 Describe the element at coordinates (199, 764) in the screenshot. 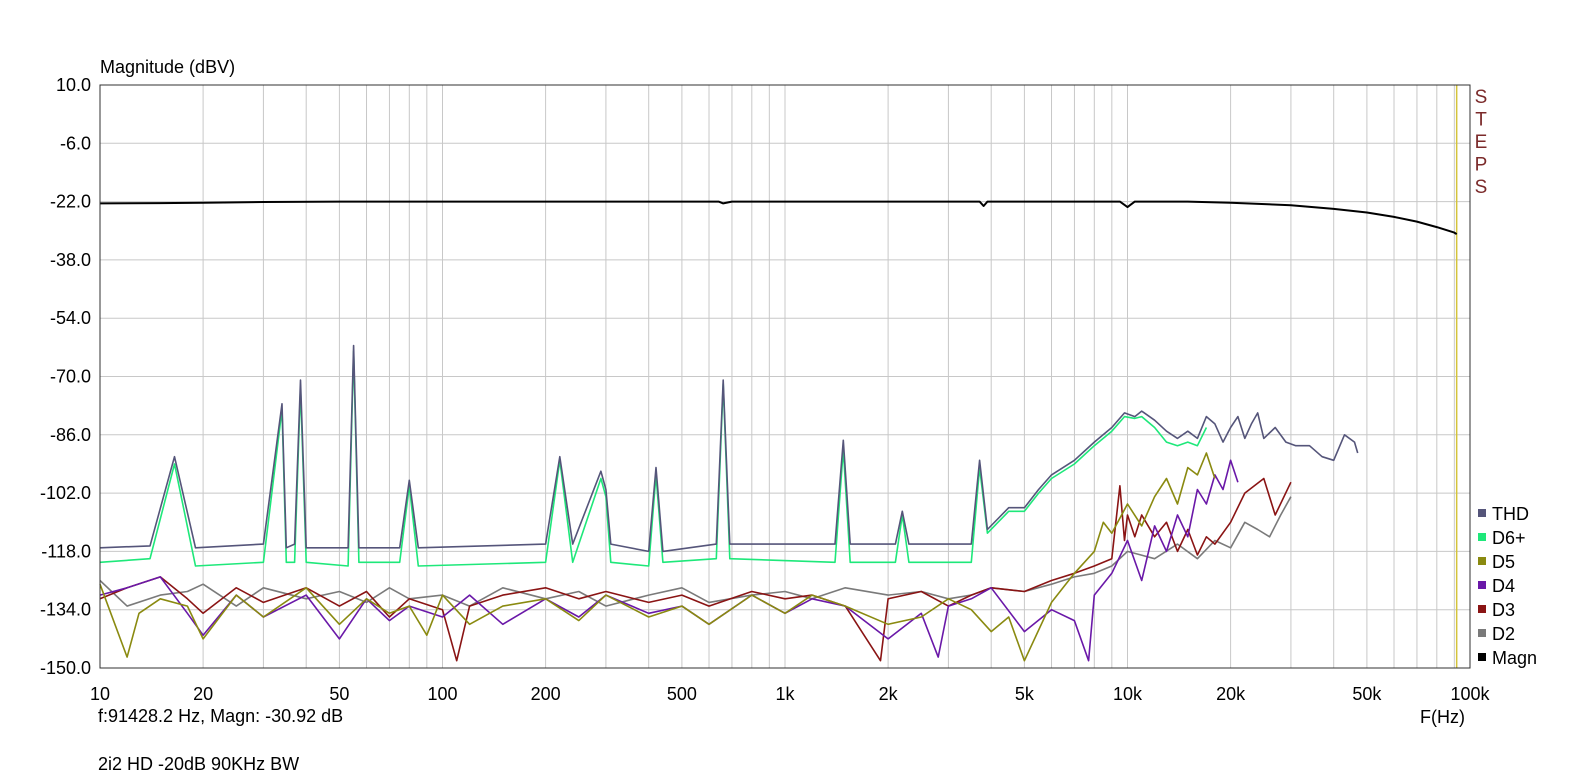

I see `chart-caption: 2i2 HD -20dB 90KHz BW` at that location.